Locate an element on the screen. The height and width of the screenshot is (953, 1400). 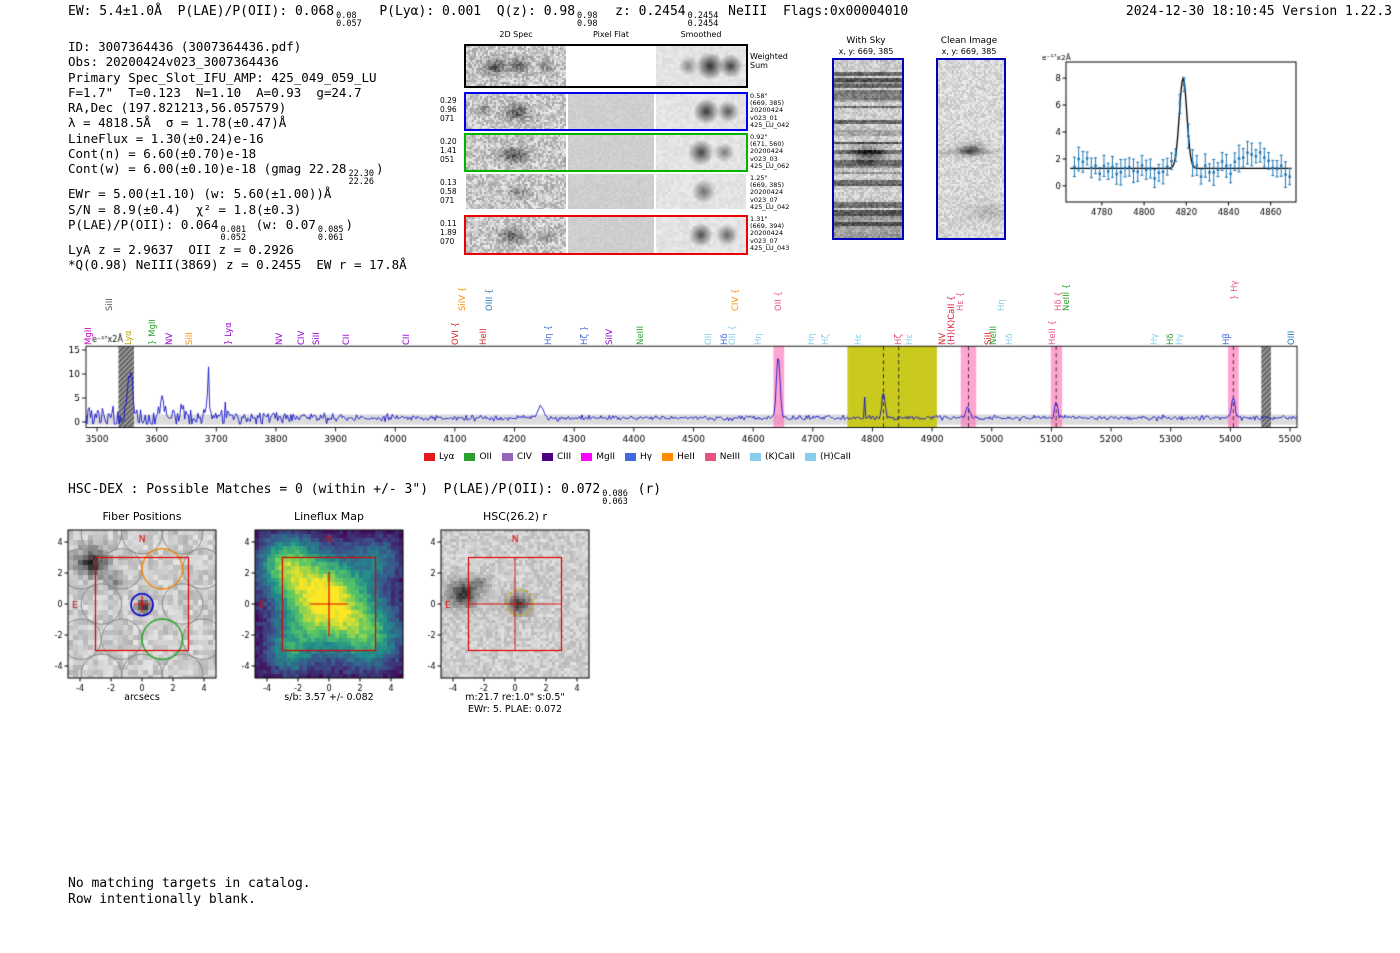
cutout-row-2-weights: 0.20 1.41 051 is located at coordinates (448, 150).